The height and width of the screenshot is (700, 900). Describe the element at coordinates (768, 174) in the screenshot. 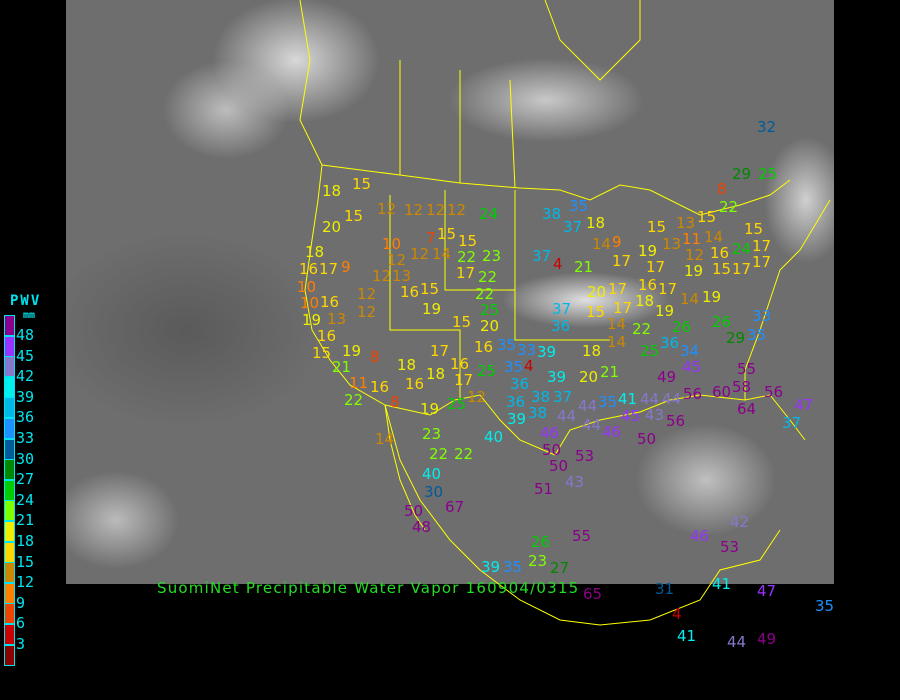

I see `station-pwv-value: 25` at that location.